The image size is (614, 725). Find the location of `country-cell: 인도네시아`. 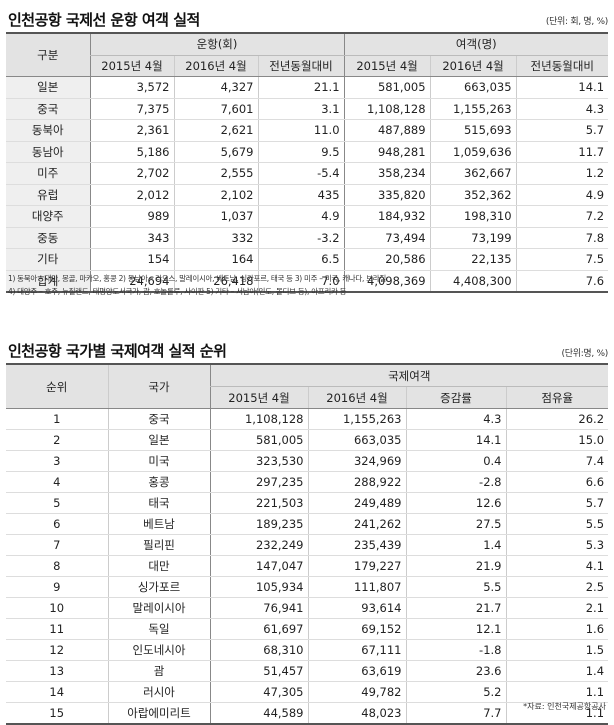

country-cell: 인도네시아 is located at coordinates (158, 650).